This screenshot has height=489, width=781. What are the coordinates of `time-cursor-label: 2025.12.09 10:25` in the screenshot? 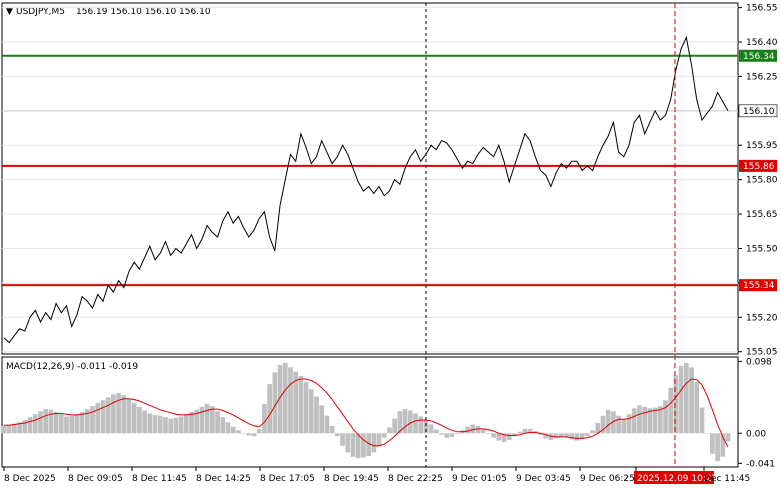 It's located at (677, 479).